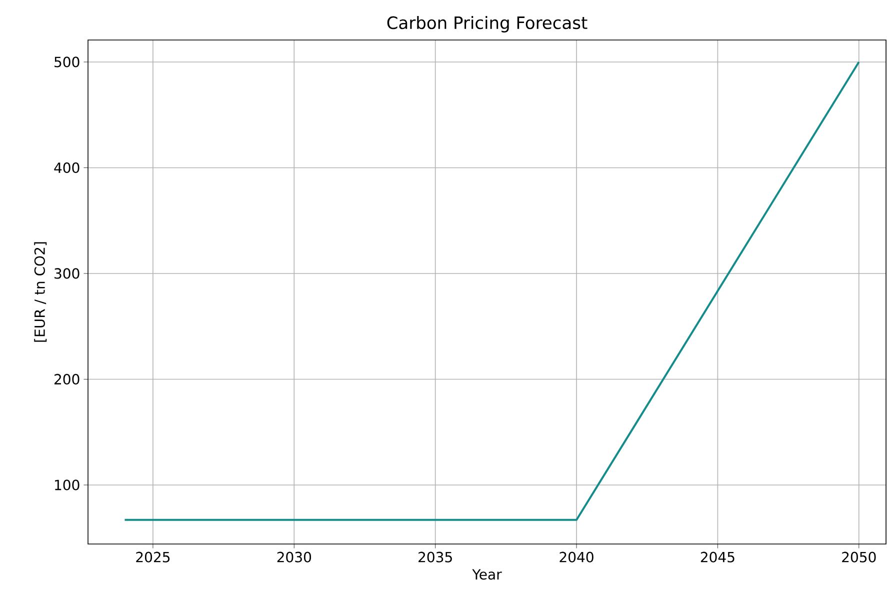  I want to click on y-tick-label: 200, so click(67, 379).